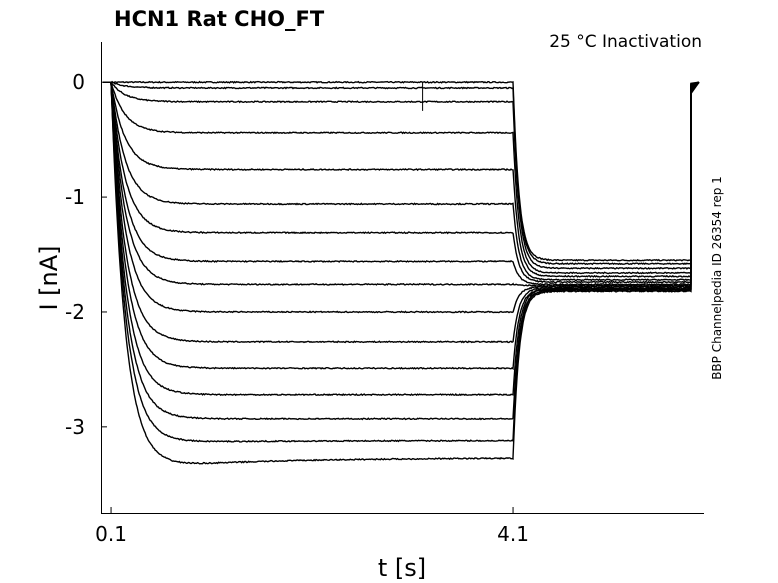 This screenshot has height=583, width=778. I want to click on y-axis-label: I [nA], so click(49, 277).